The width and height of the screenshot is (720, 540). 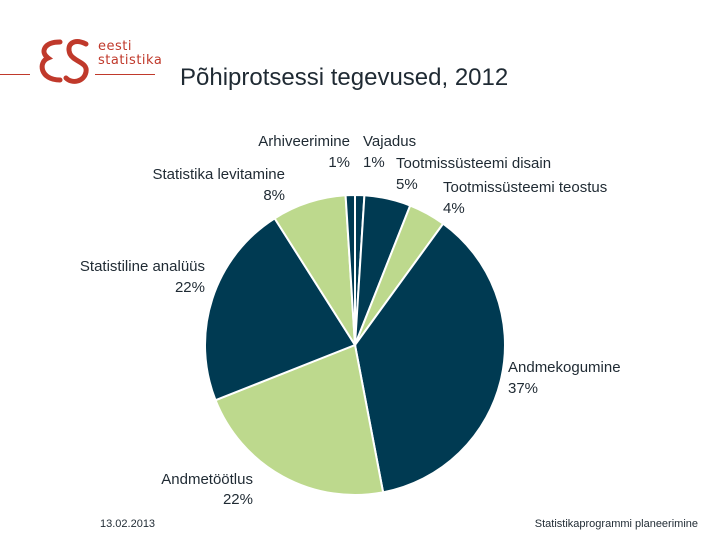 I want to click on value-tootmissusteemi-disain: 5%, so click(x=407, y=184).